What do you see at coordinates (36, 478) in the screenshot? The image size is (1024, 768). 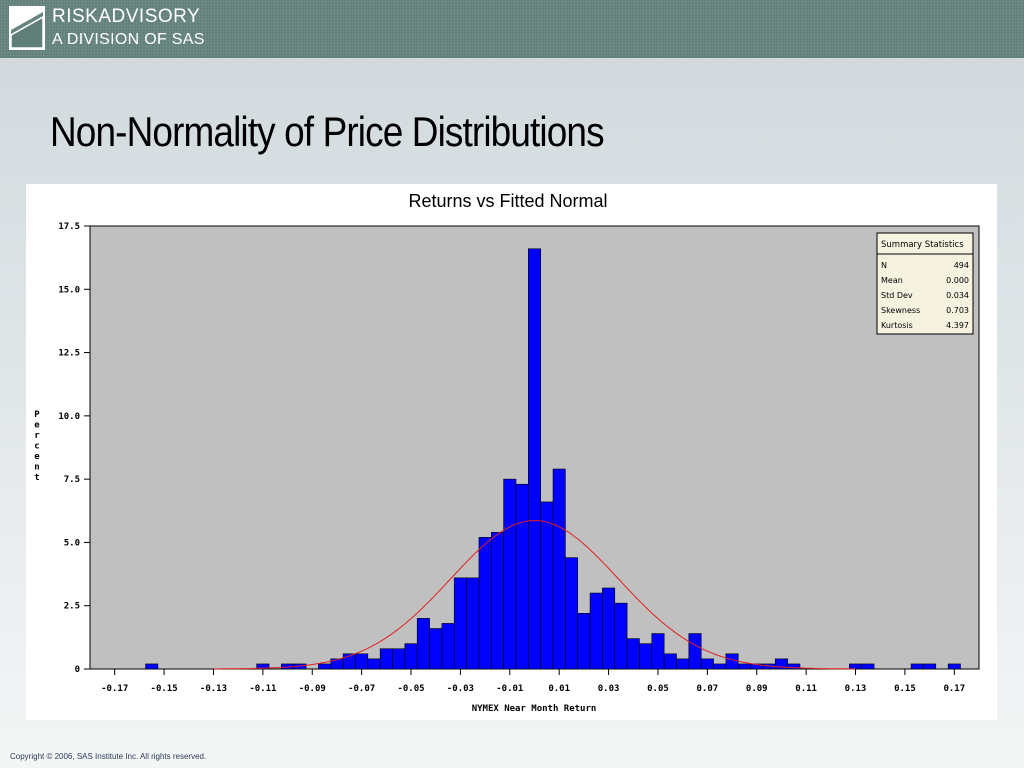 I see `y-axis-label-letter: t` at bounding box center [36, 478].